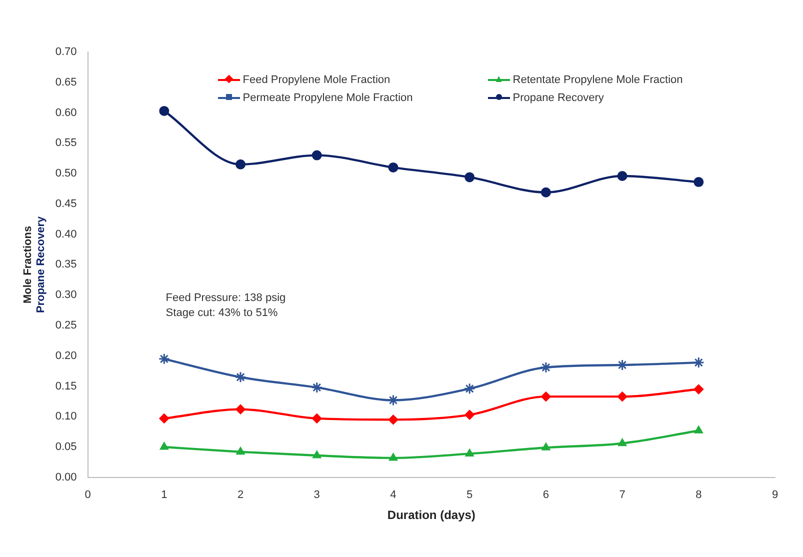 The height and width of the screenshot is (557, 803). Describe the element at coordinates (66, 234) in the screenshot. I see `y-tick-label: 0.40` at that location.